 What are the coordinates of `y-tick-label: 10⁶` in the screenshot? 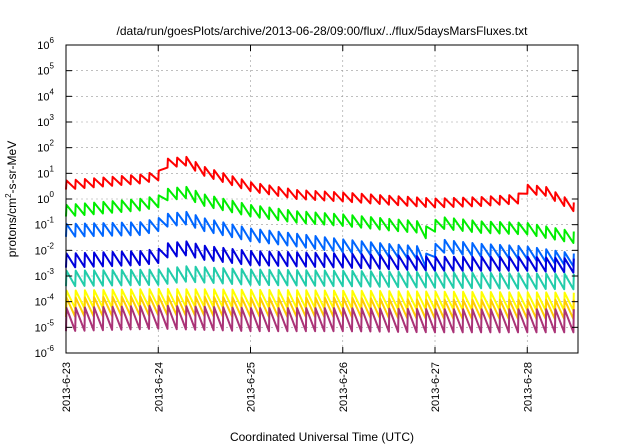 It's located at (45, 44).